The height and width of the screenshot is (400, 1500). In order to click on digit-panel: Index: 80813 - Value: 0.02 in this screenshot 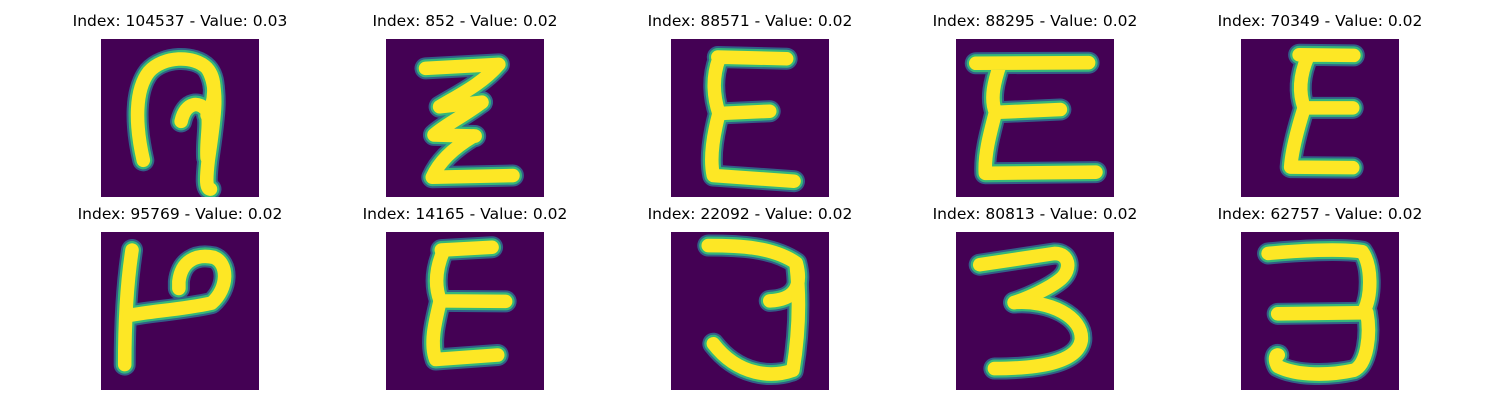, I will do `click(1035, 297)`.